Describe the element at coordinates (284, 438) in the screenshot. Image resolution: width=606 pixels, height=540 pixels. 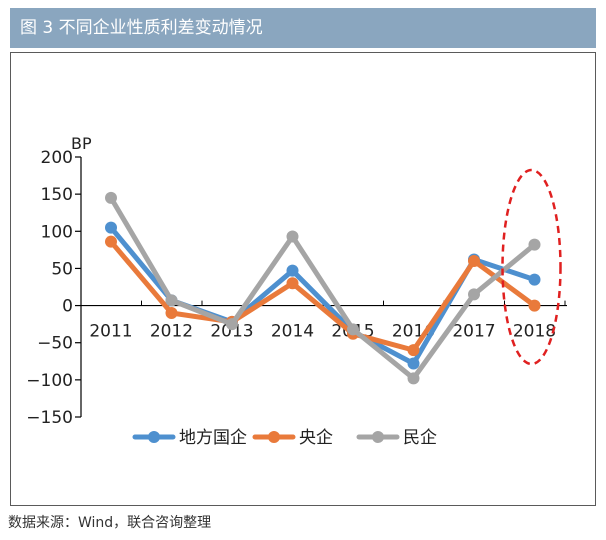
I see `chart-legend: 地方国企 央企 民企` at that location.